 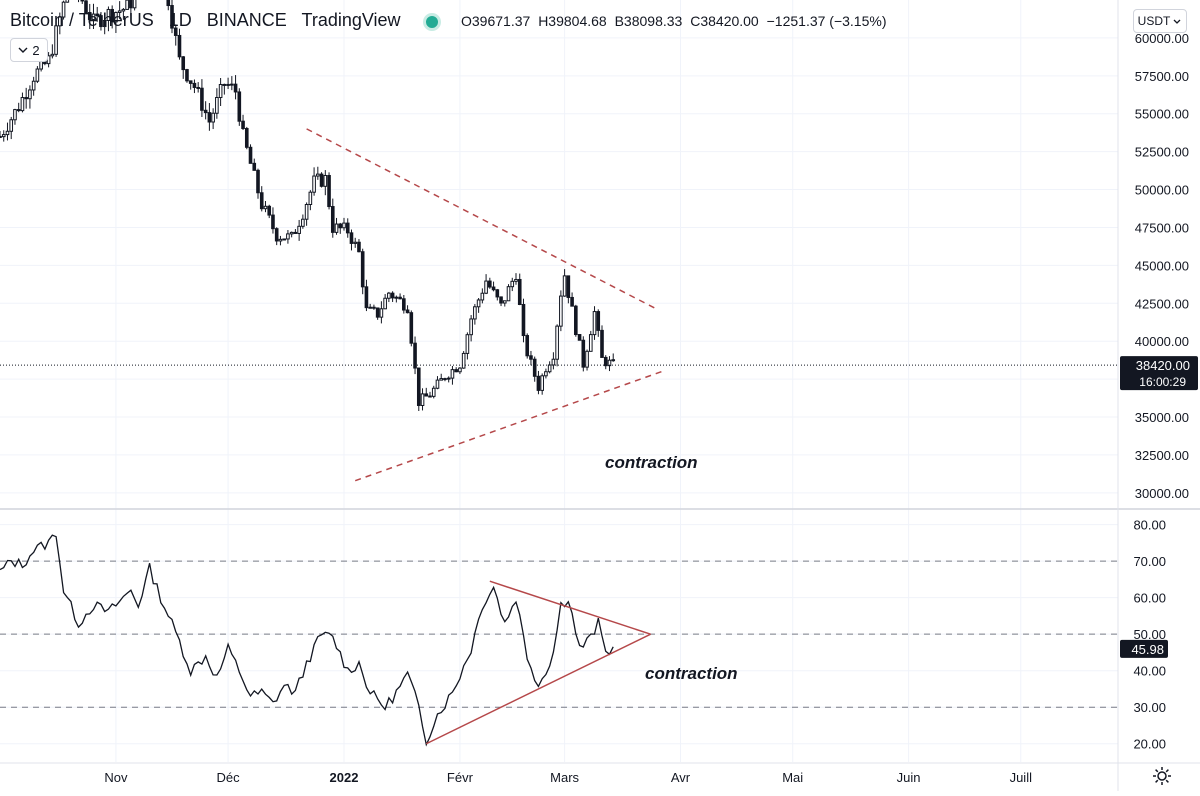 What do you see at coordinates (307, 640) in the screenshot?
I see `rsi-line` at bounding box center [307, 640].